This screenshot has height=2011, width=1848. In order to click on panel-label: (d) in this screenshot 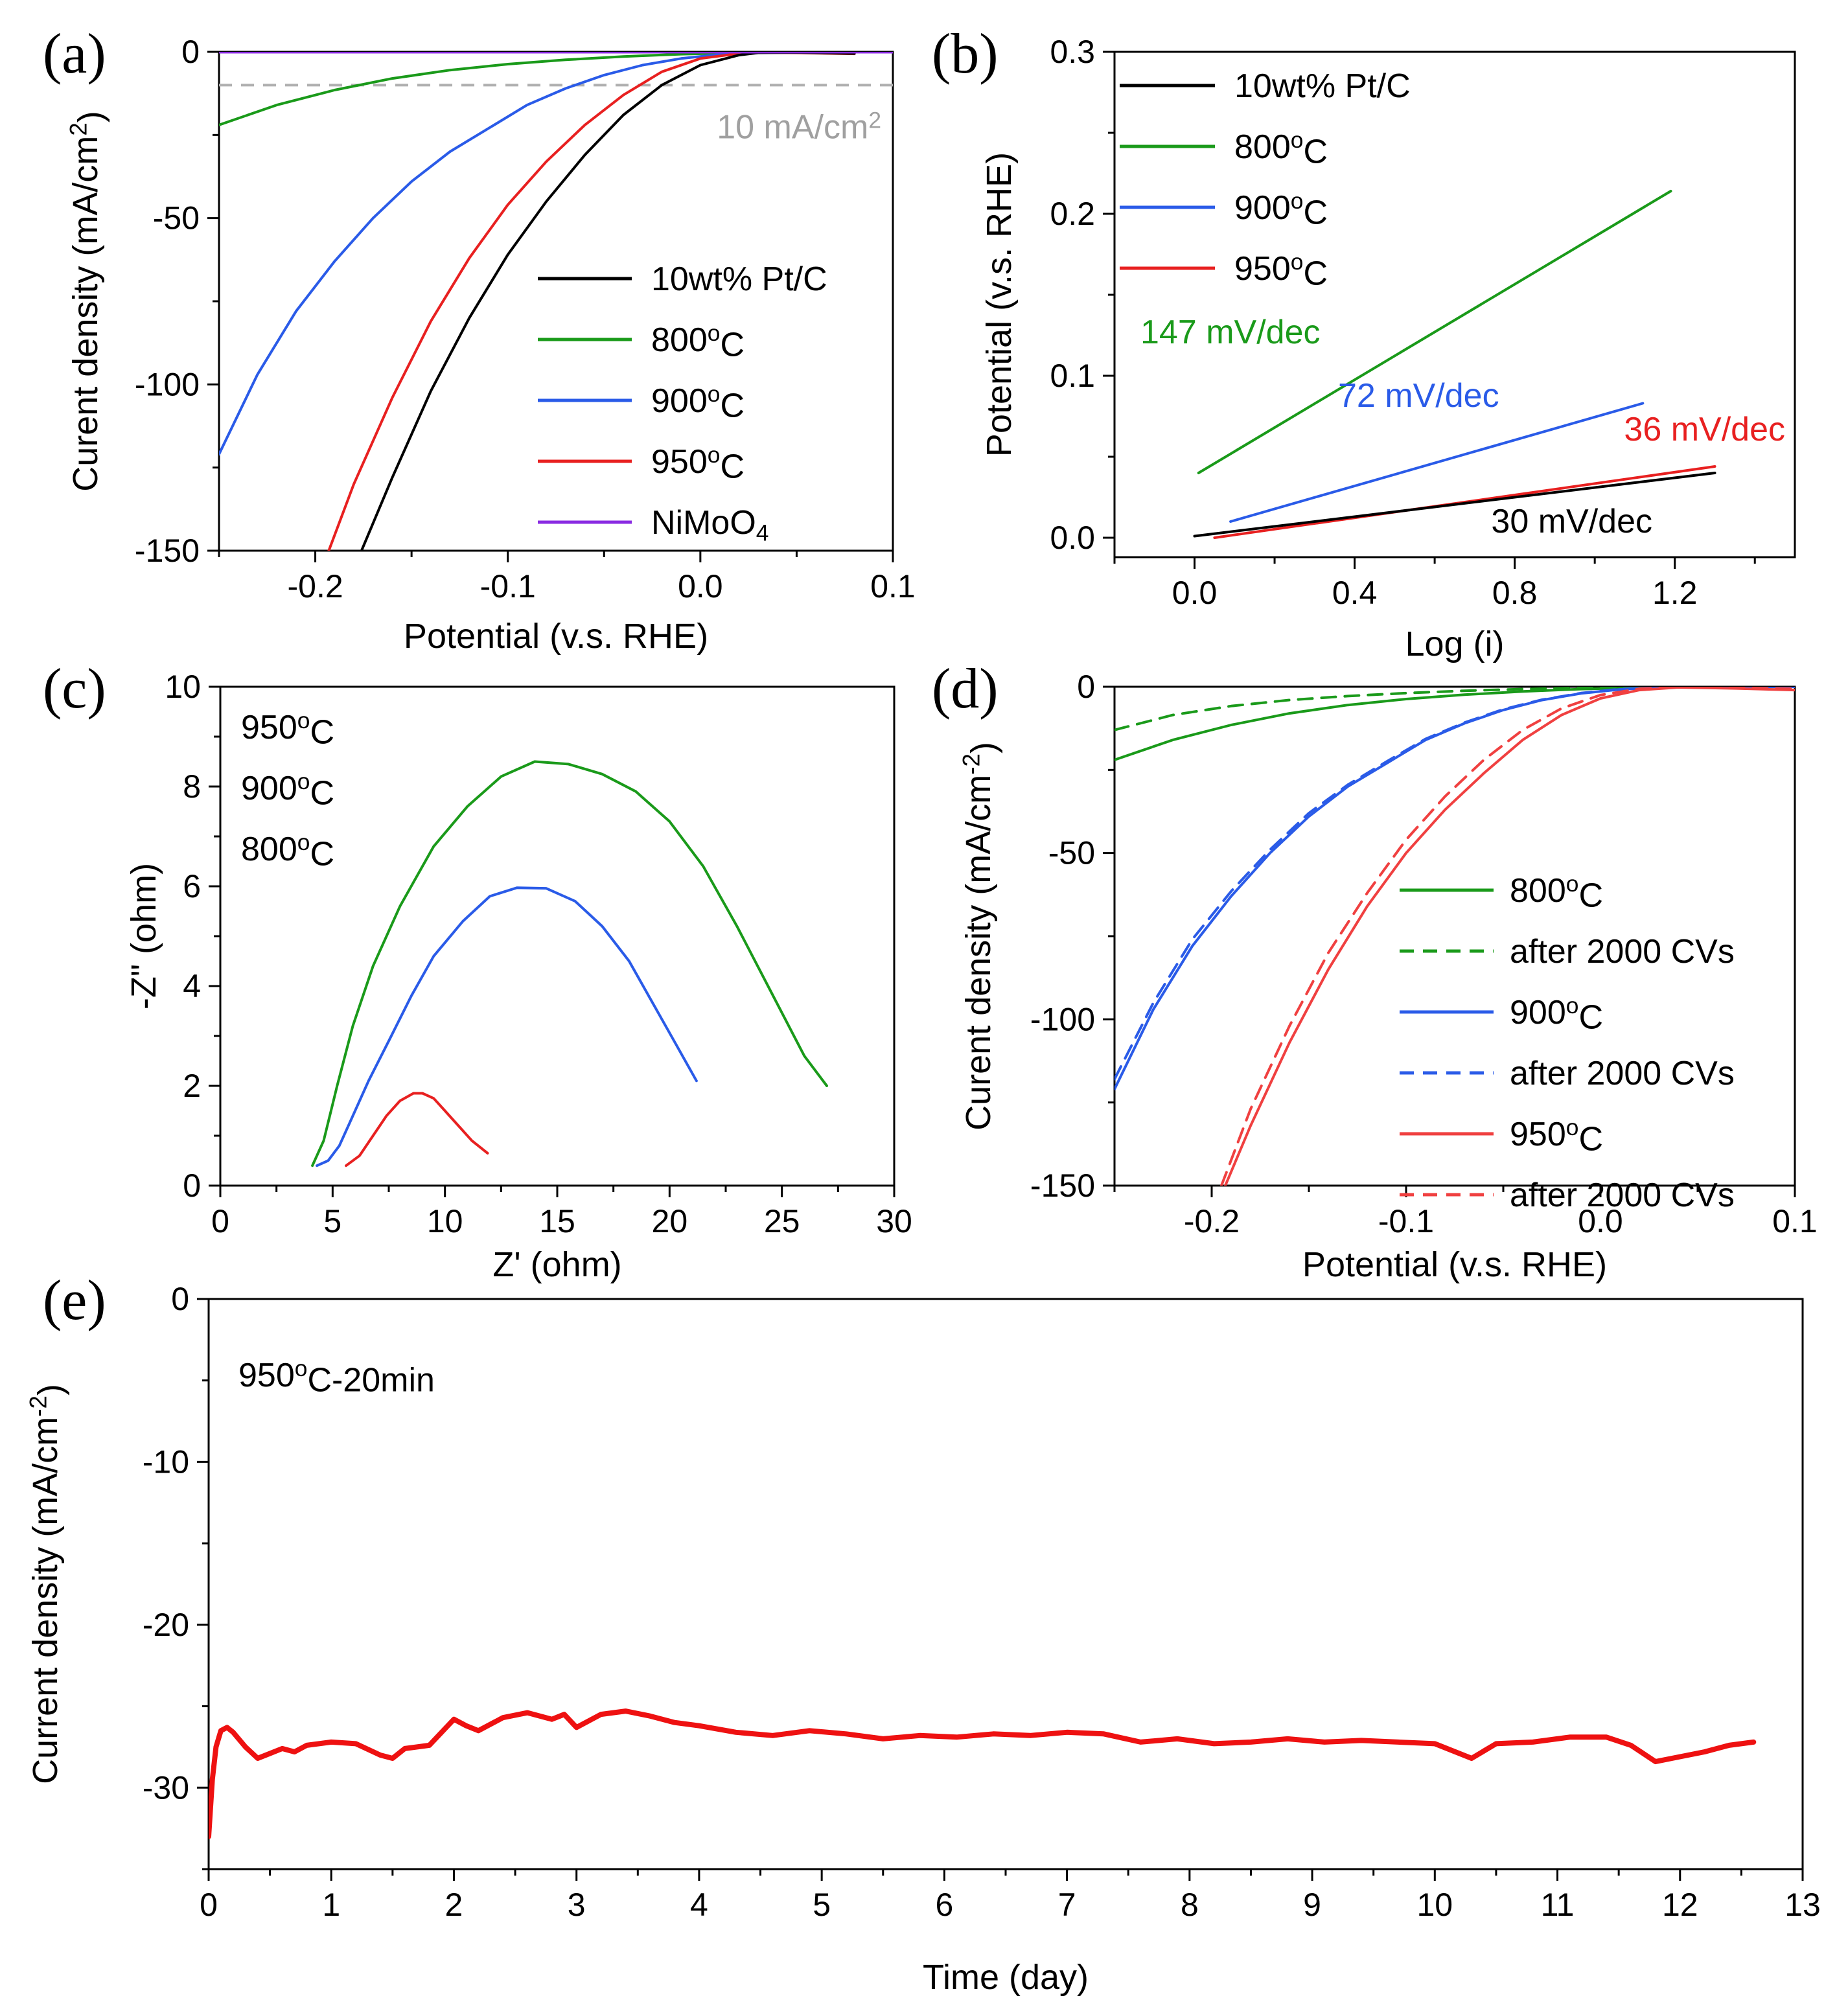, I will do `click(966, 689)`.